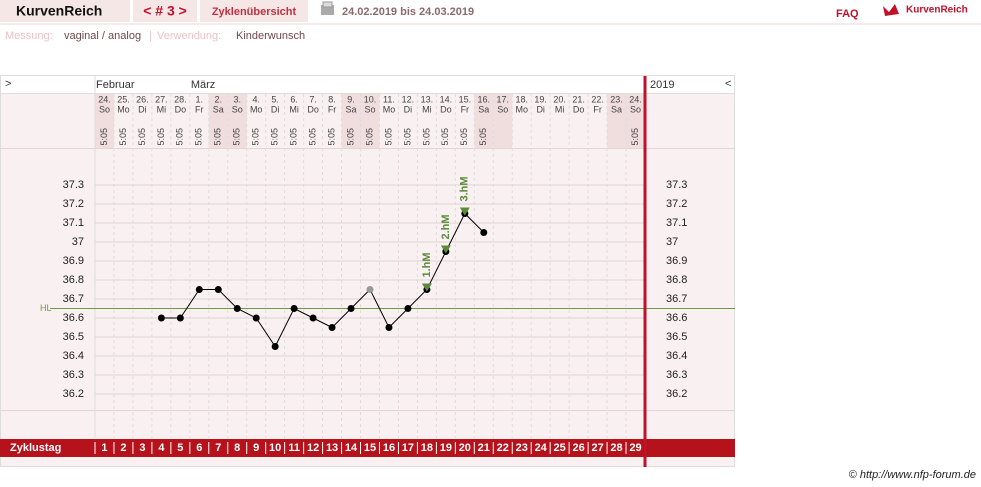 This screenshot has height=487, width=981. What do you see at coordinates (275, 99) in the screenshot?
I see `date-label: 5.` at bounding box center [275, 99].